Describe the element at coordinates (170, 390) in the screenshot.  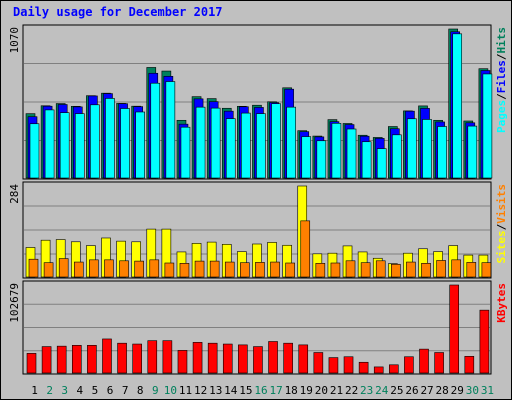
I see `x-tick-label: 10` at that location.